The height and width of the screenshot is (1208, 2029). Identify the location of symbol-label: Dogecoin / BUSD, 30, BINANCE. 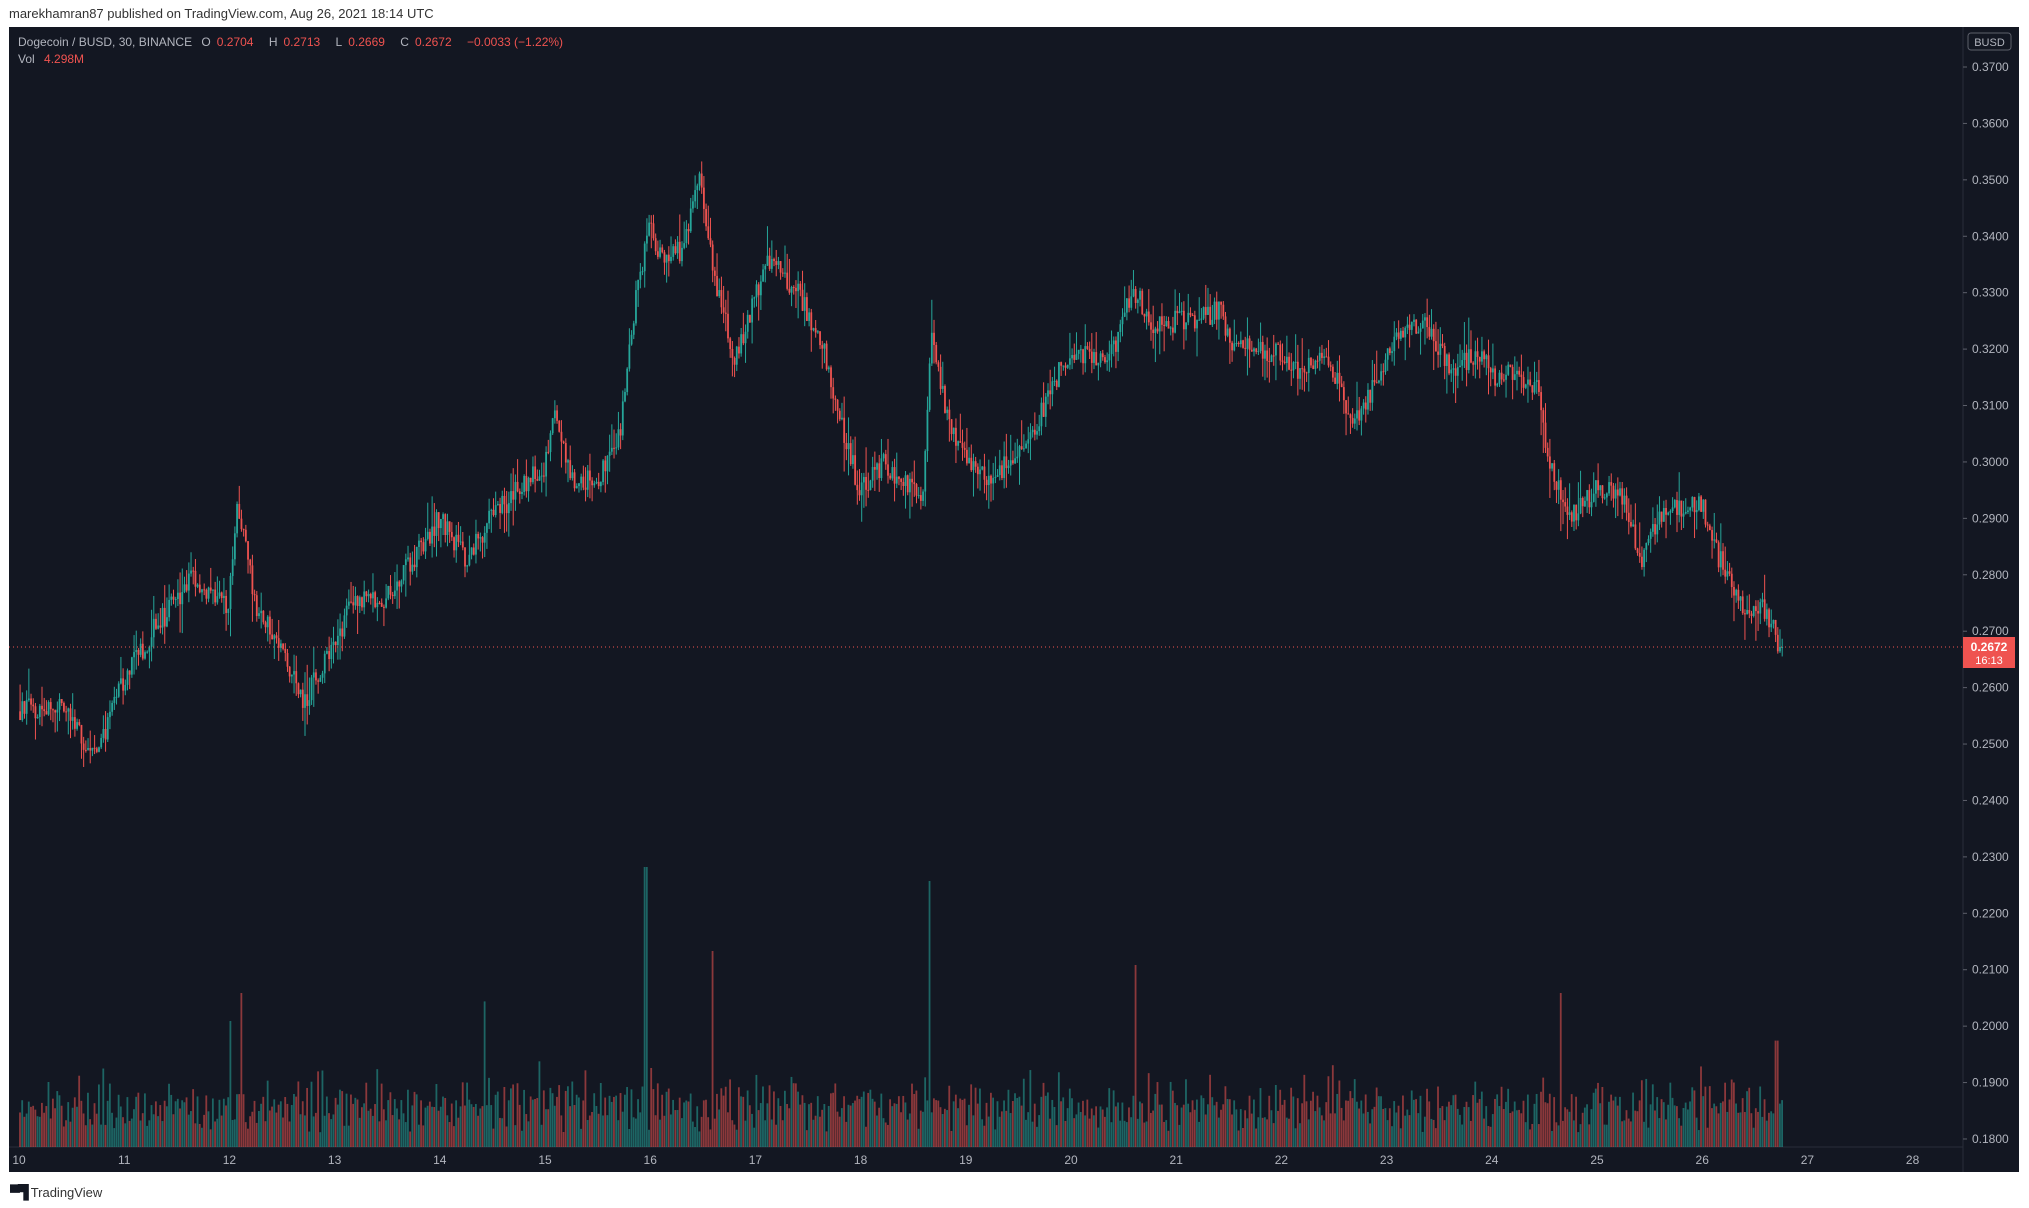
(105, 42).